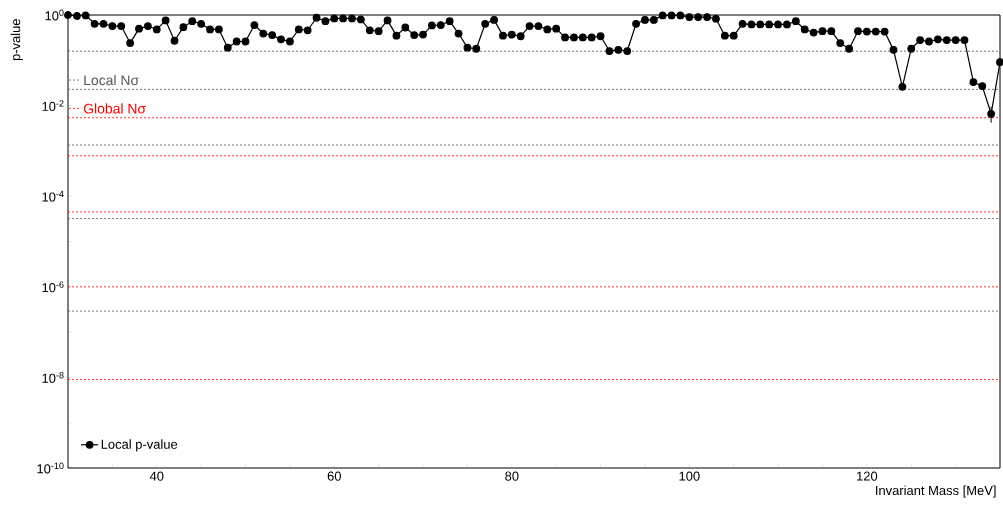 The image size is (1003, 507). I want to click on y-axis-title: p-value, so click(16, 40).